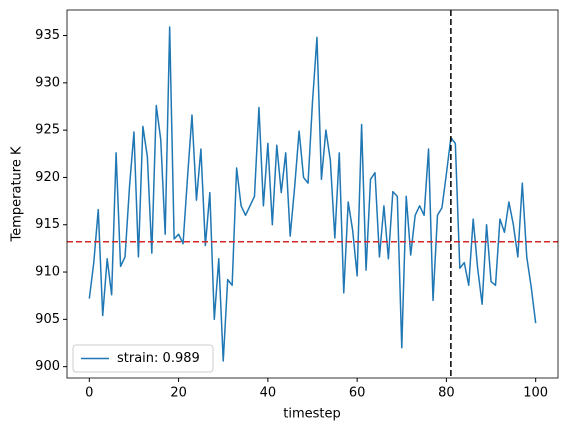 Image resolution: width=572 pixels, height=433 pixels. What do you see at coordinates (47, 366) in the screenshot?
I see `y-tick-label: 900` at bounding box center [47, 366].